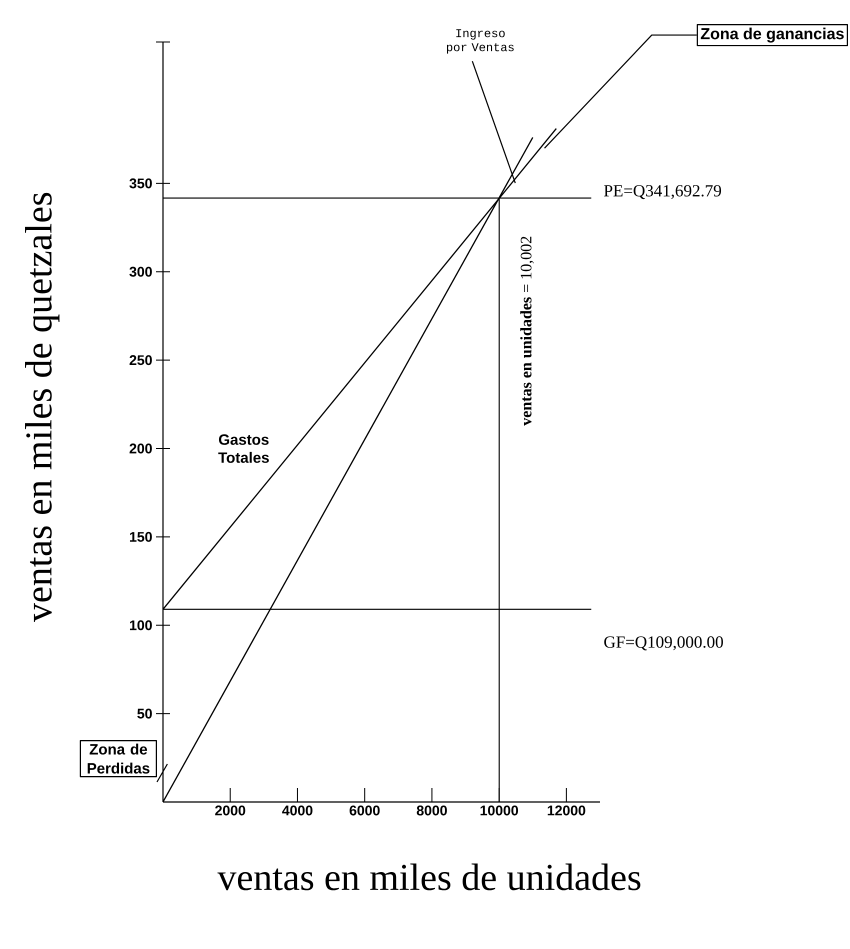 Image resolution: width=850 pixels, height=949 pixels. What do you see at coordinates (772, 35) in the screenshot?
I see `text: Zona de ganancias` at bounding box center [772, 35].